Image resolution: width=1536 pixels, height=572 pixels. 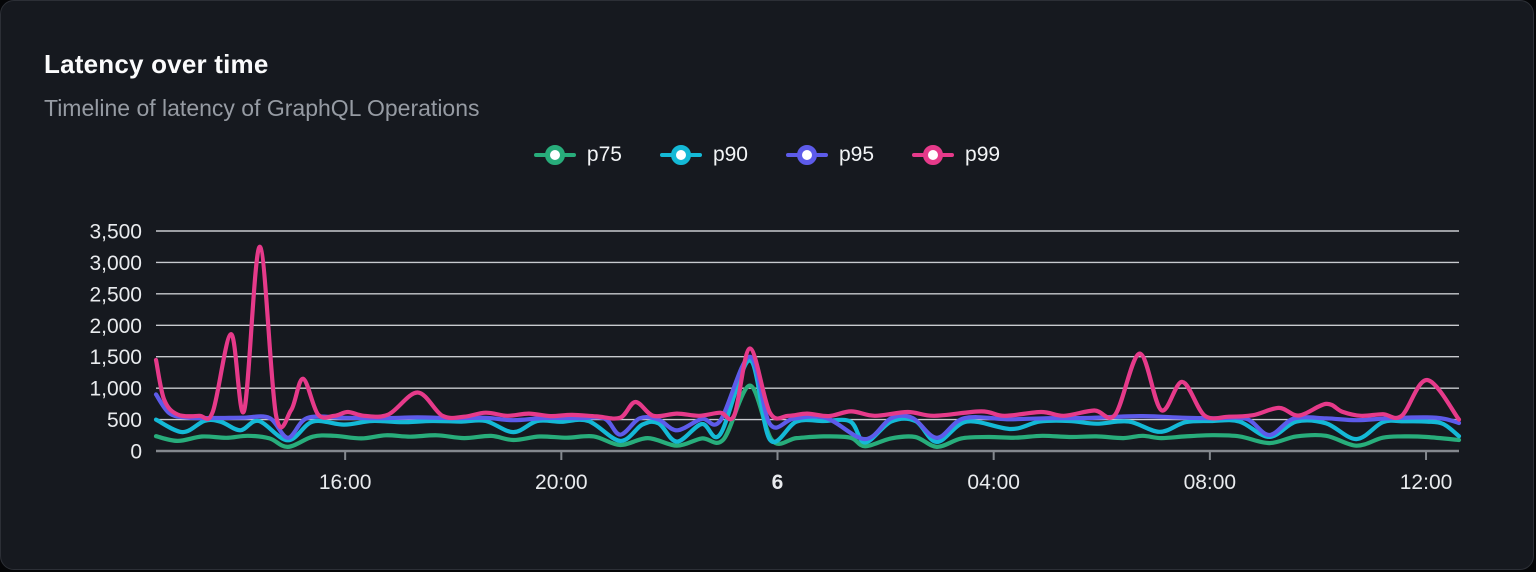 What do you see at coordinates (115, 294) in the screenshot?
I see `y-tick-label-2500: 2,500` at bounding box center [115, 294].